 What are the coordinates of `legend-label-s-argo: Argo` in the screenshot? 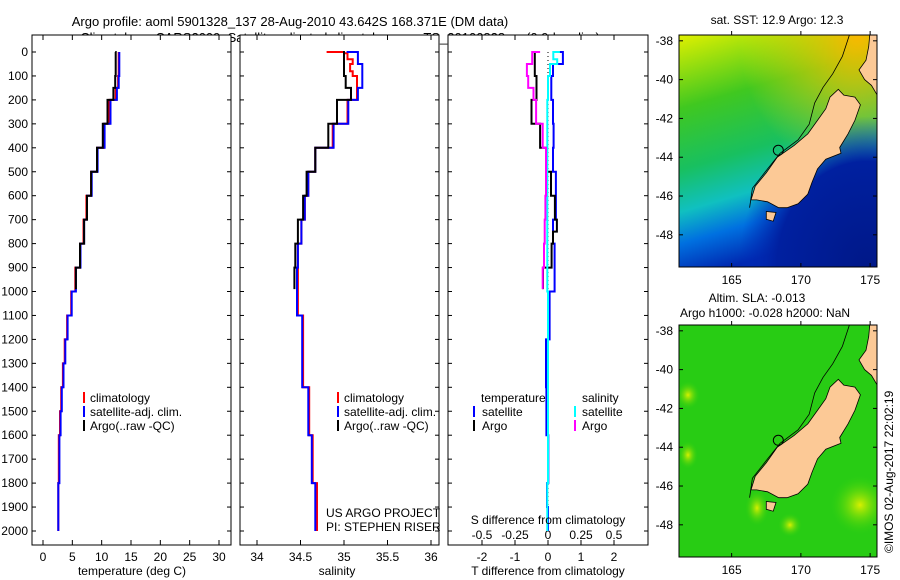 It's located at (595, 426).